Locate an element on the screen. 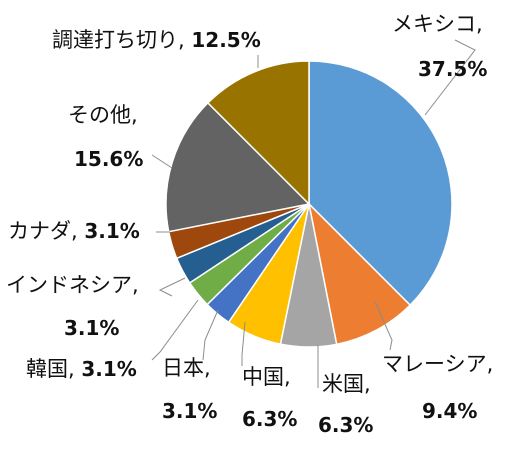  label-name-procurement-stopped: 調達打ち切り, 12.5% is located at coordinates (156, 40).